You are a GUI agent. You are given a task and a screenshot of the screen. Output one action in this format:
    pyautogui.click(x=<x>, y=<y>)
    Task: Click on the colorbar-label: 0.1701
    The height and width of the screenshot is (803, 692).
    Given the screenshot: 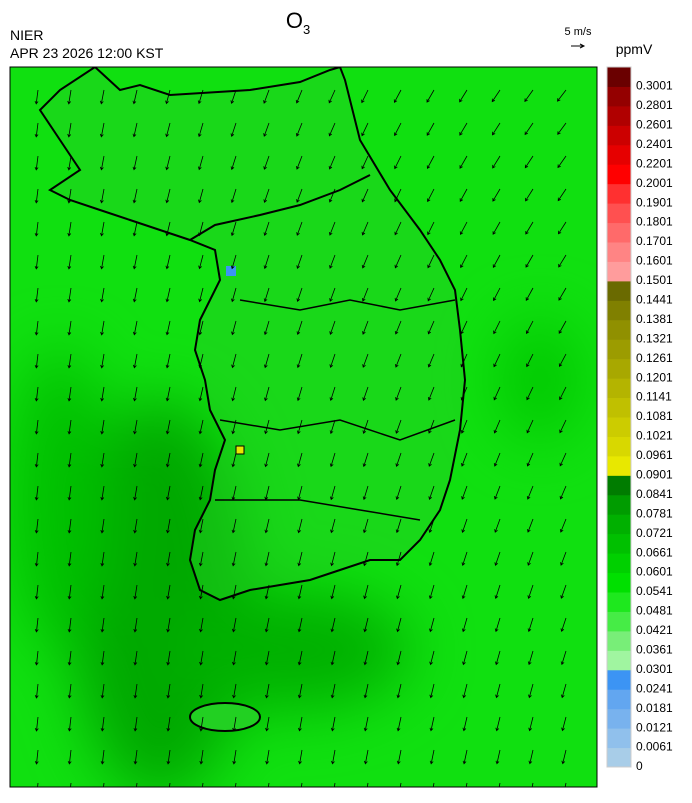 What is the action you would take?
    pyautogui.click(x=654, y=241)
    